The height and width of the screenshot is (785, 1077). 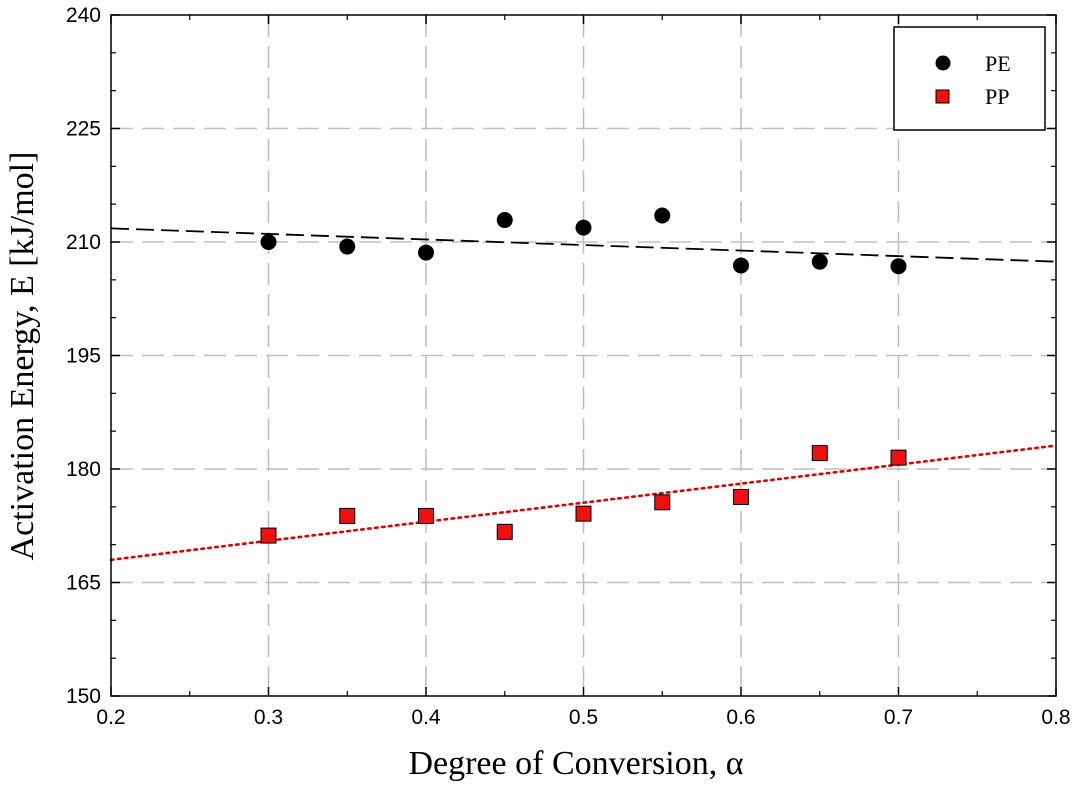 I want to click on x-tick-label: 0.8, so click(x=1055, y=717).